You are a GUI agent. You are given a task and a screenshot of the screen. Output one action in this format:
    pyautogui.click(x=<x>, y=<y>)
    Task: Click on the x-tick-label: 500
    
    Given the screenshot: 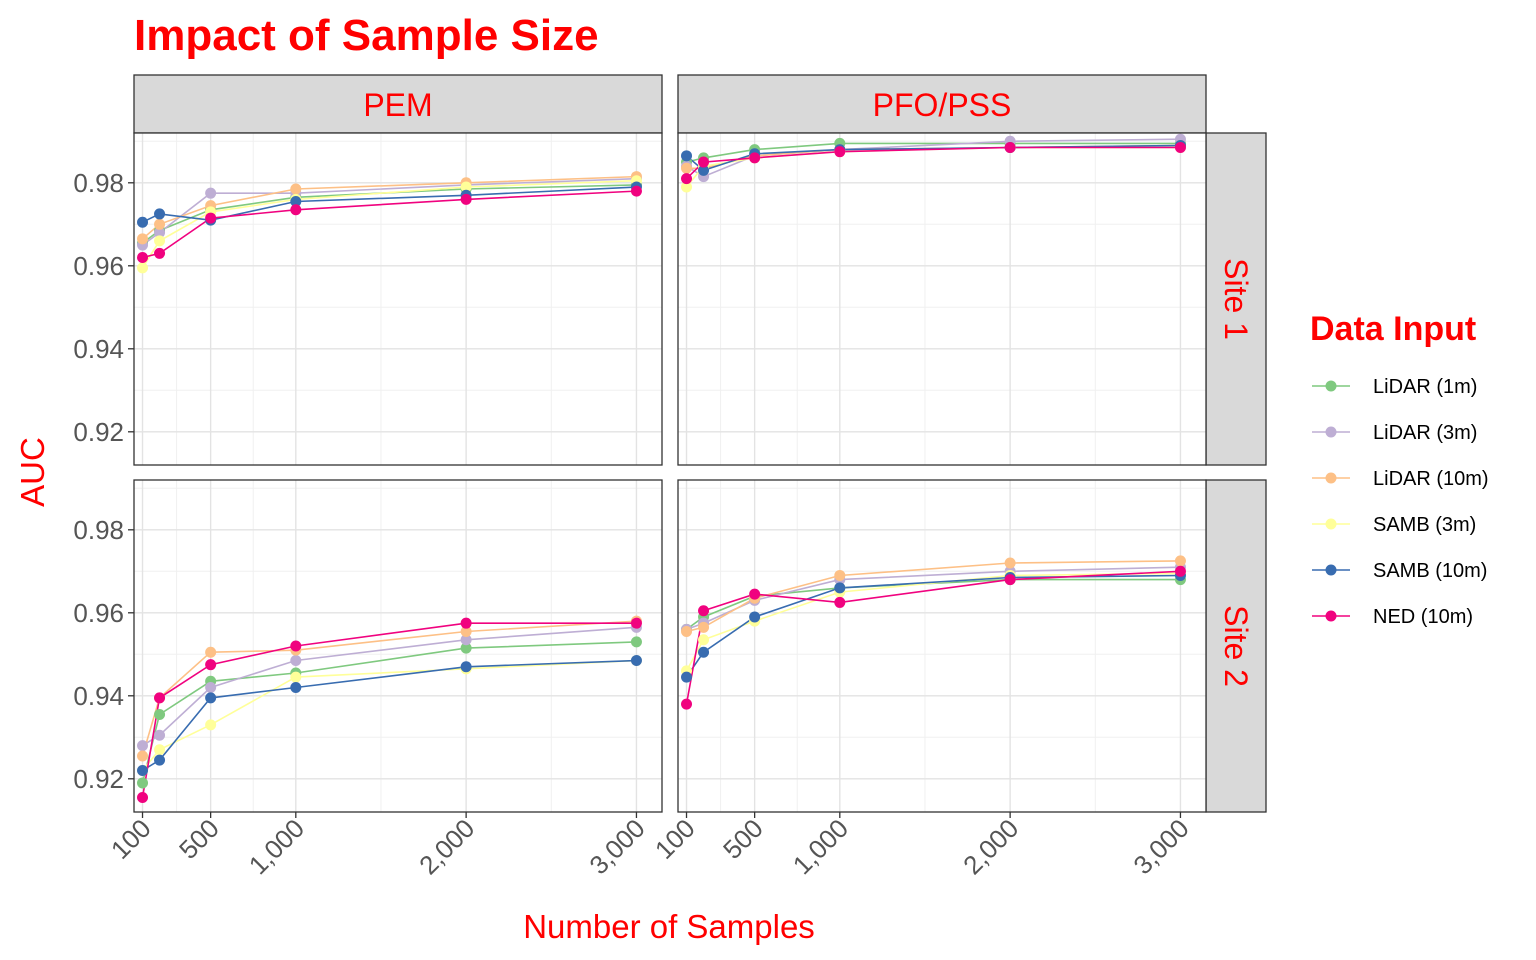 What is the action you would take?
    pyautogui.click(x=199, y=839)
    